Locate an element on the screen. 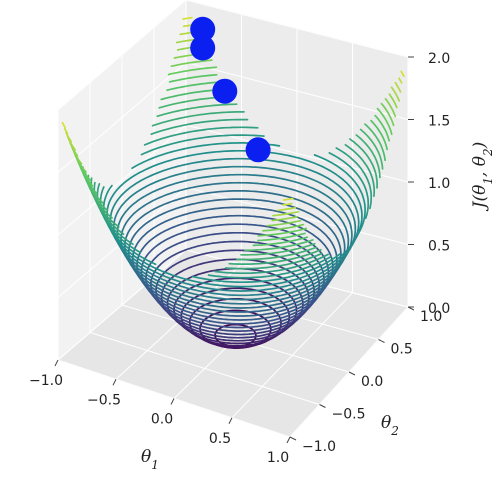 This screenshot has height=488, width=500. z-tick-label: 1.0 is located at coordinates (439, 184).